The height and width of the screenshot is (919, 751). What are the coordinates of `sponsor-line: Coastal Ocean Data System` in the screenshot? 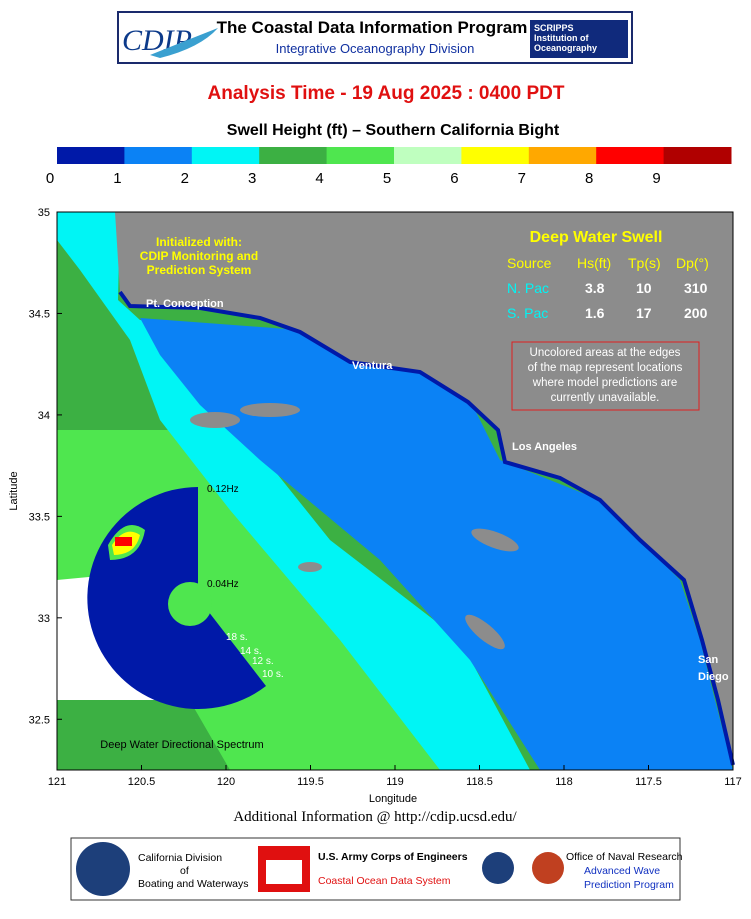 It's located at (384, 881).